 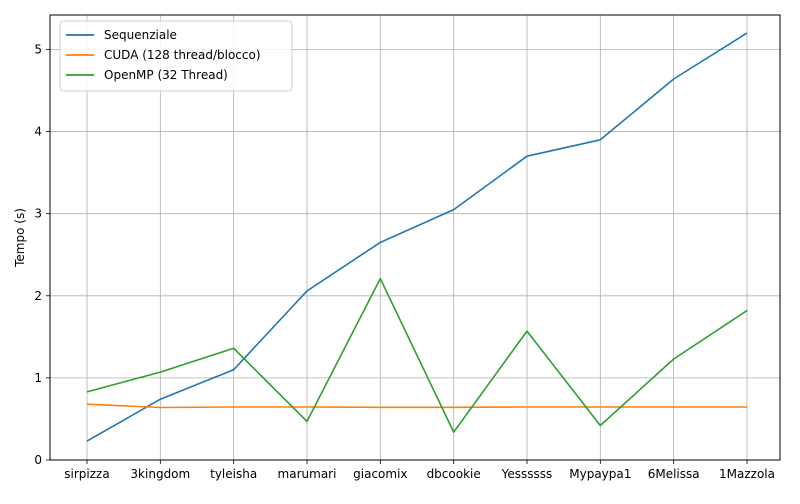 What do you see at coordinates (380, 474) in the screenshot?
I see `x-tick-label: giacomix` at bounding box center [380, 474].